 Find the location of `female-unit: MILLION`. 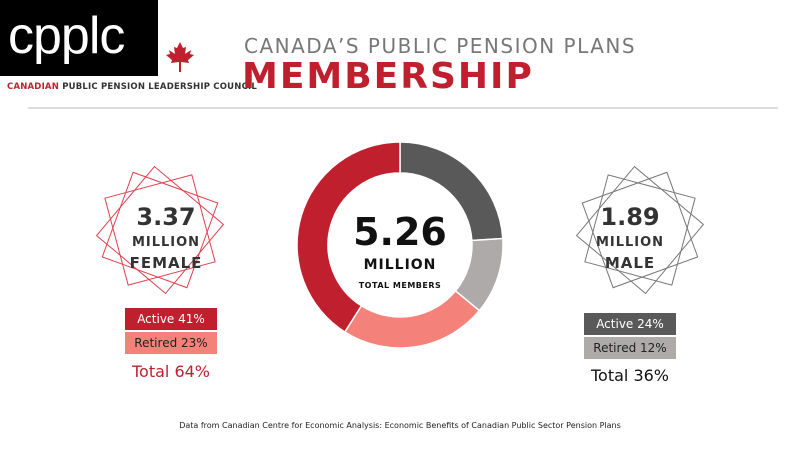

female-unit: MILLION is located at coordinates (166, 242).